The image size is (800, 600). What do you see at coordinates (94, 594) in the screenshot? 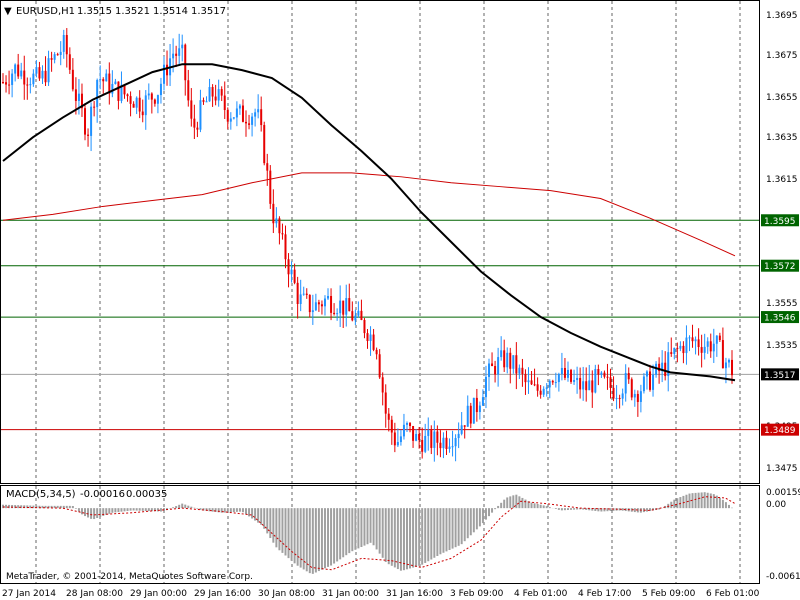
I see `time-label: 28 Jan 08:00` at bounding box center [94, 594].